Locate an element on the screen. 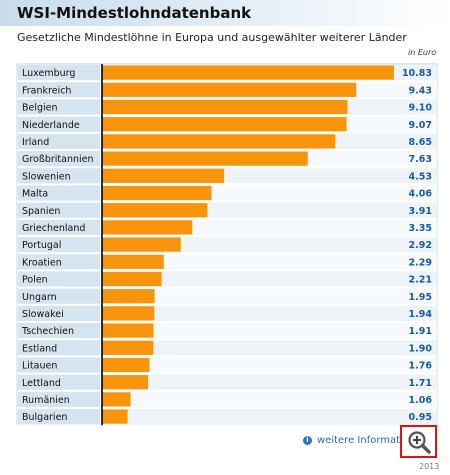  value-label: 8.65 is located at coordinates (420, 142).